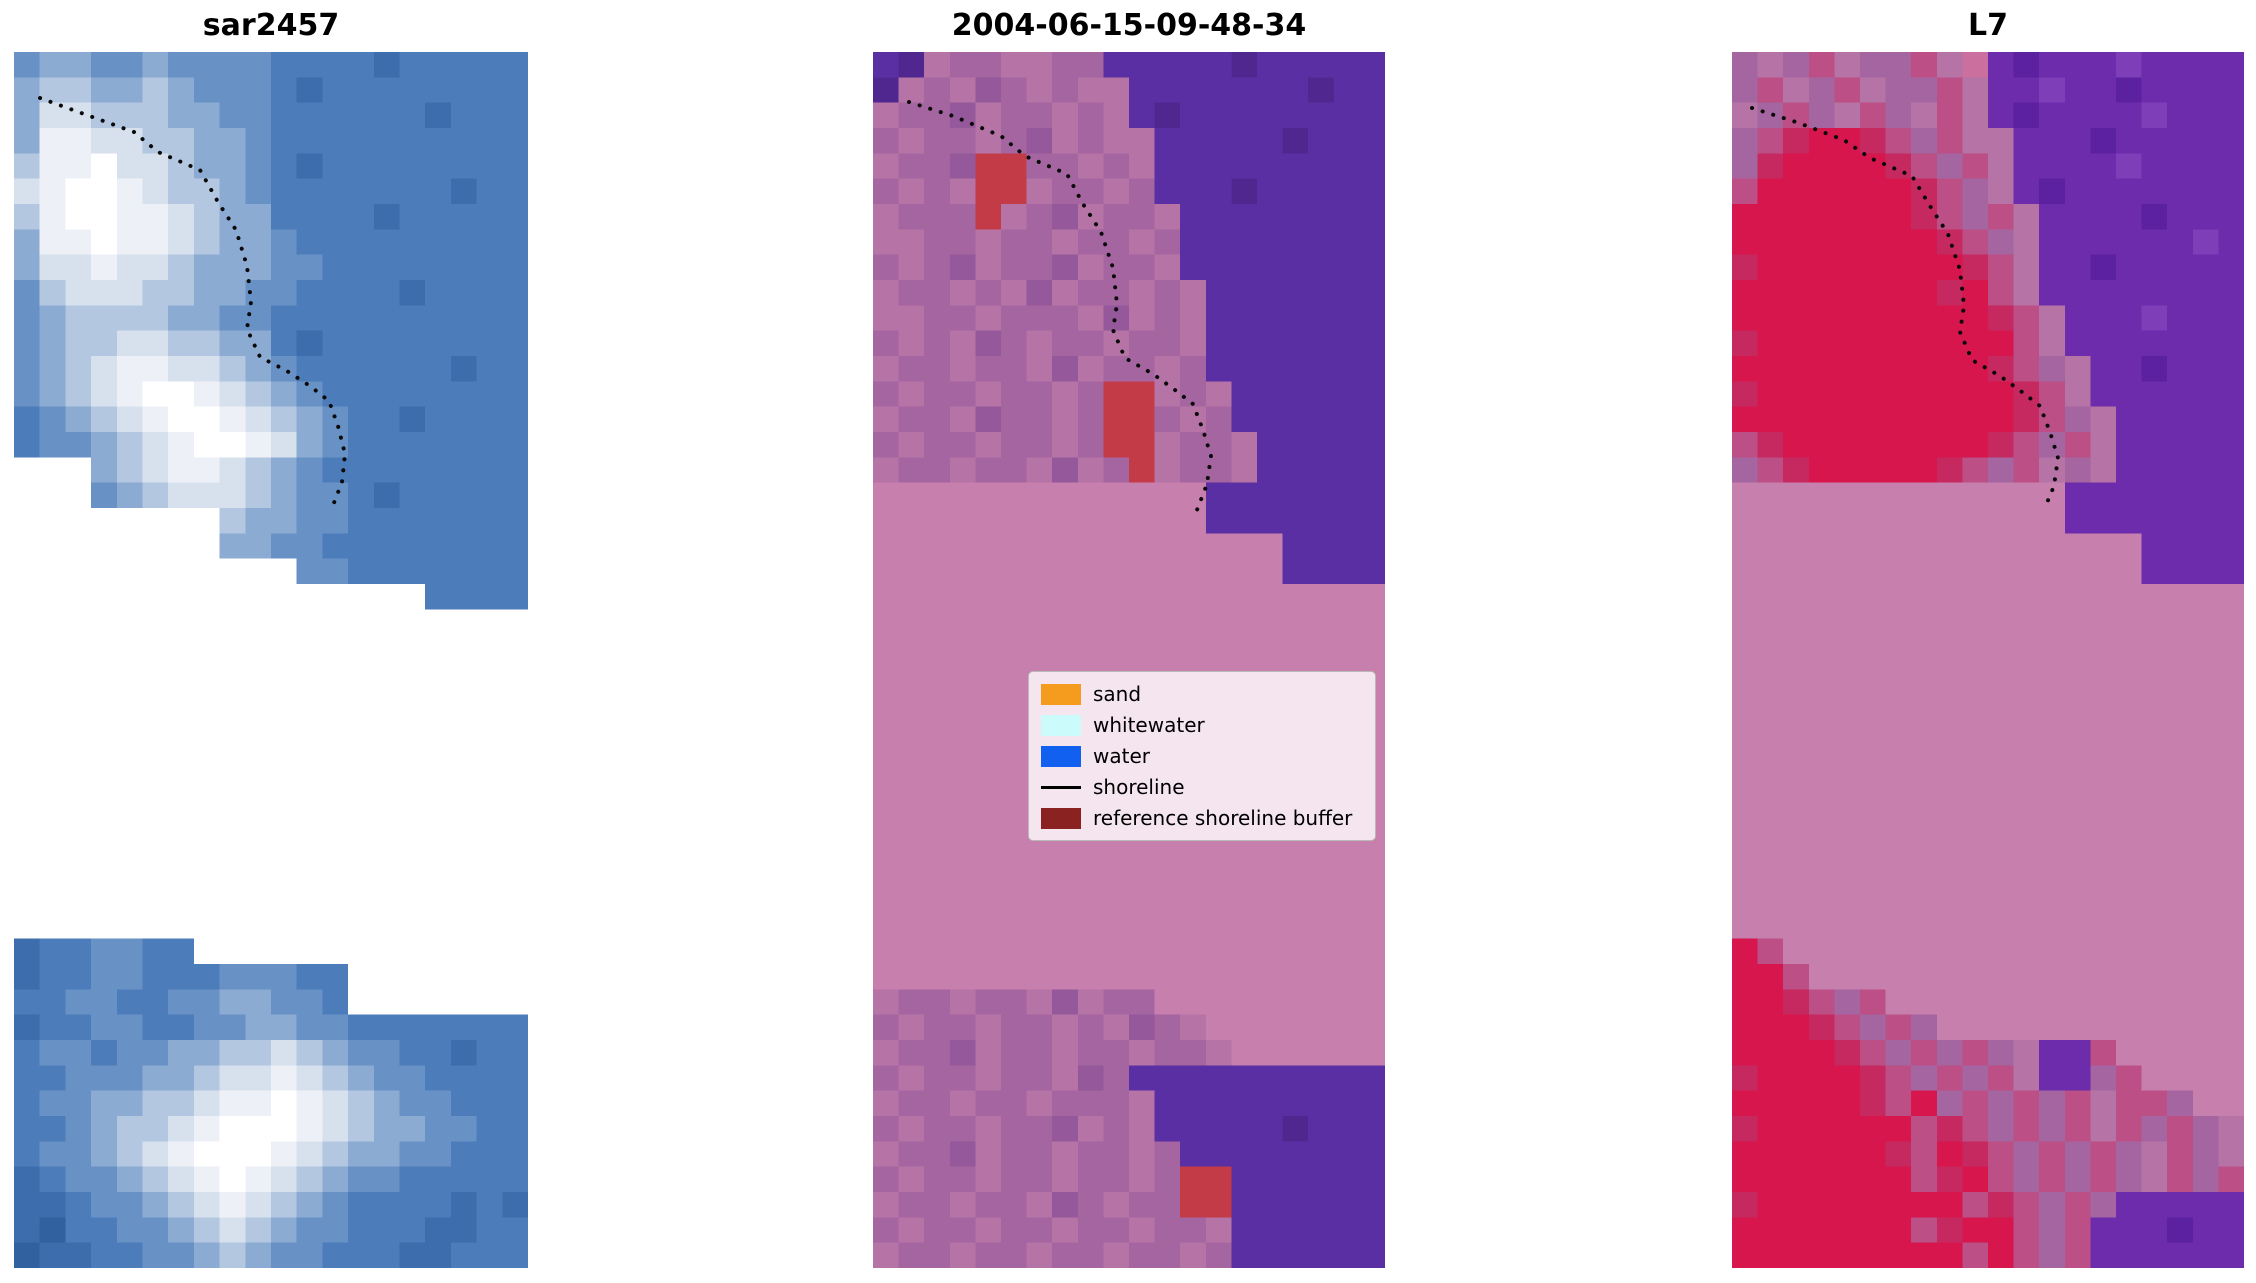  Describe the element at coordinates (1129, 25) in the screenshot. I see `panel-title-date: 2004-06-15-09-48-34` at that location.